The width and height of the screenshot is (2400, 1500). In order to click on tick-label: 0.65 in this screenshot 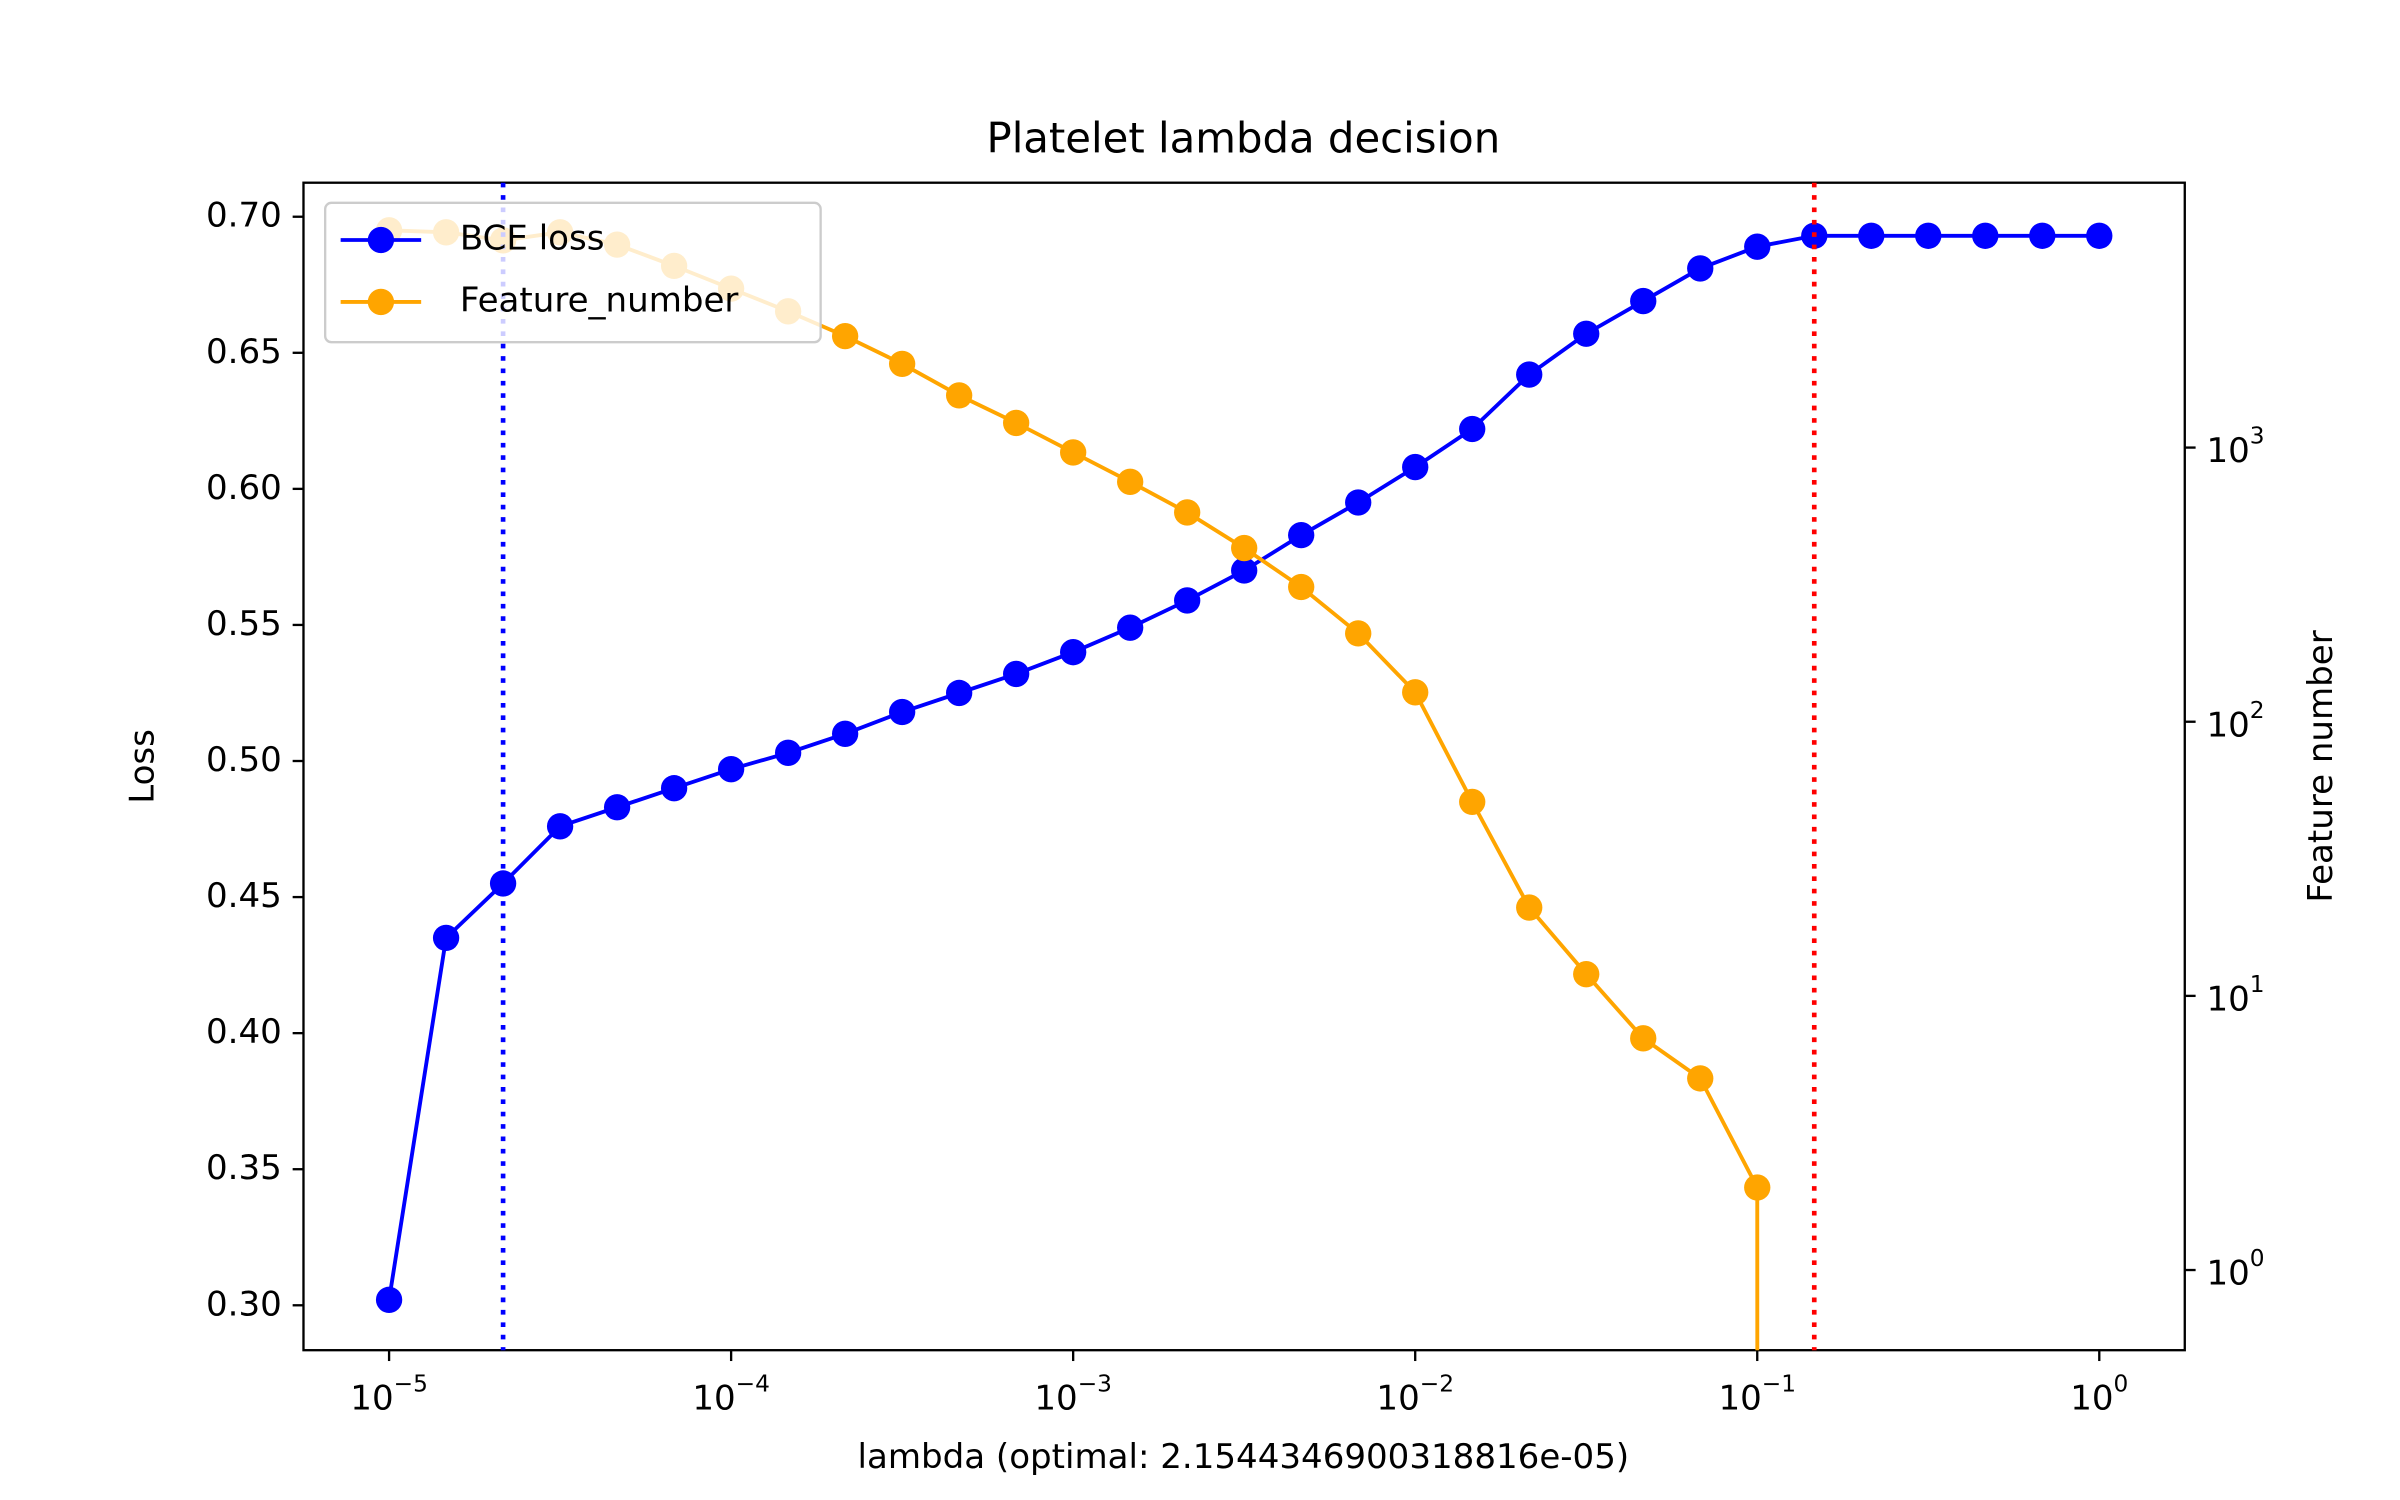, I will do `click(244, 351)`.